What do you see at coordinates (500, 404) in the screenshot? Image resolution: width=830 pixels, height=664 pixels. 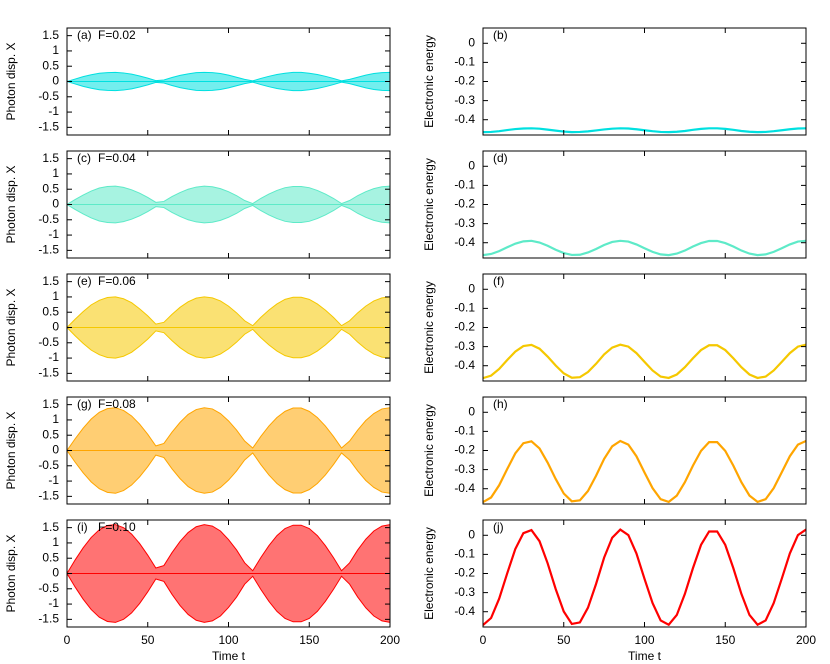 I see `panel-label: (h)` at bounding box center [500, 404].